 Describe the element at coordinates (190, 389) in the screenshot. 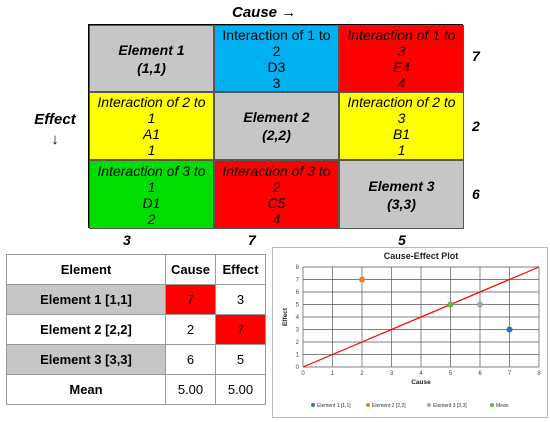

I see `row-cause-value: 5.00` at that location.